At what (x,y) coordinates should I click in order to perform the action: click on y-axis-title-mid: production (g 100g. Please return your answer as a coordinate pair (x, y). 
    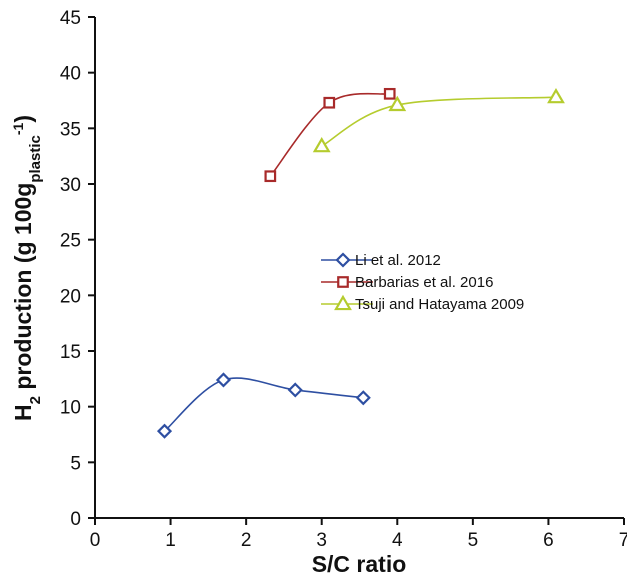
    Looking at the image, I should click on (23, 289).